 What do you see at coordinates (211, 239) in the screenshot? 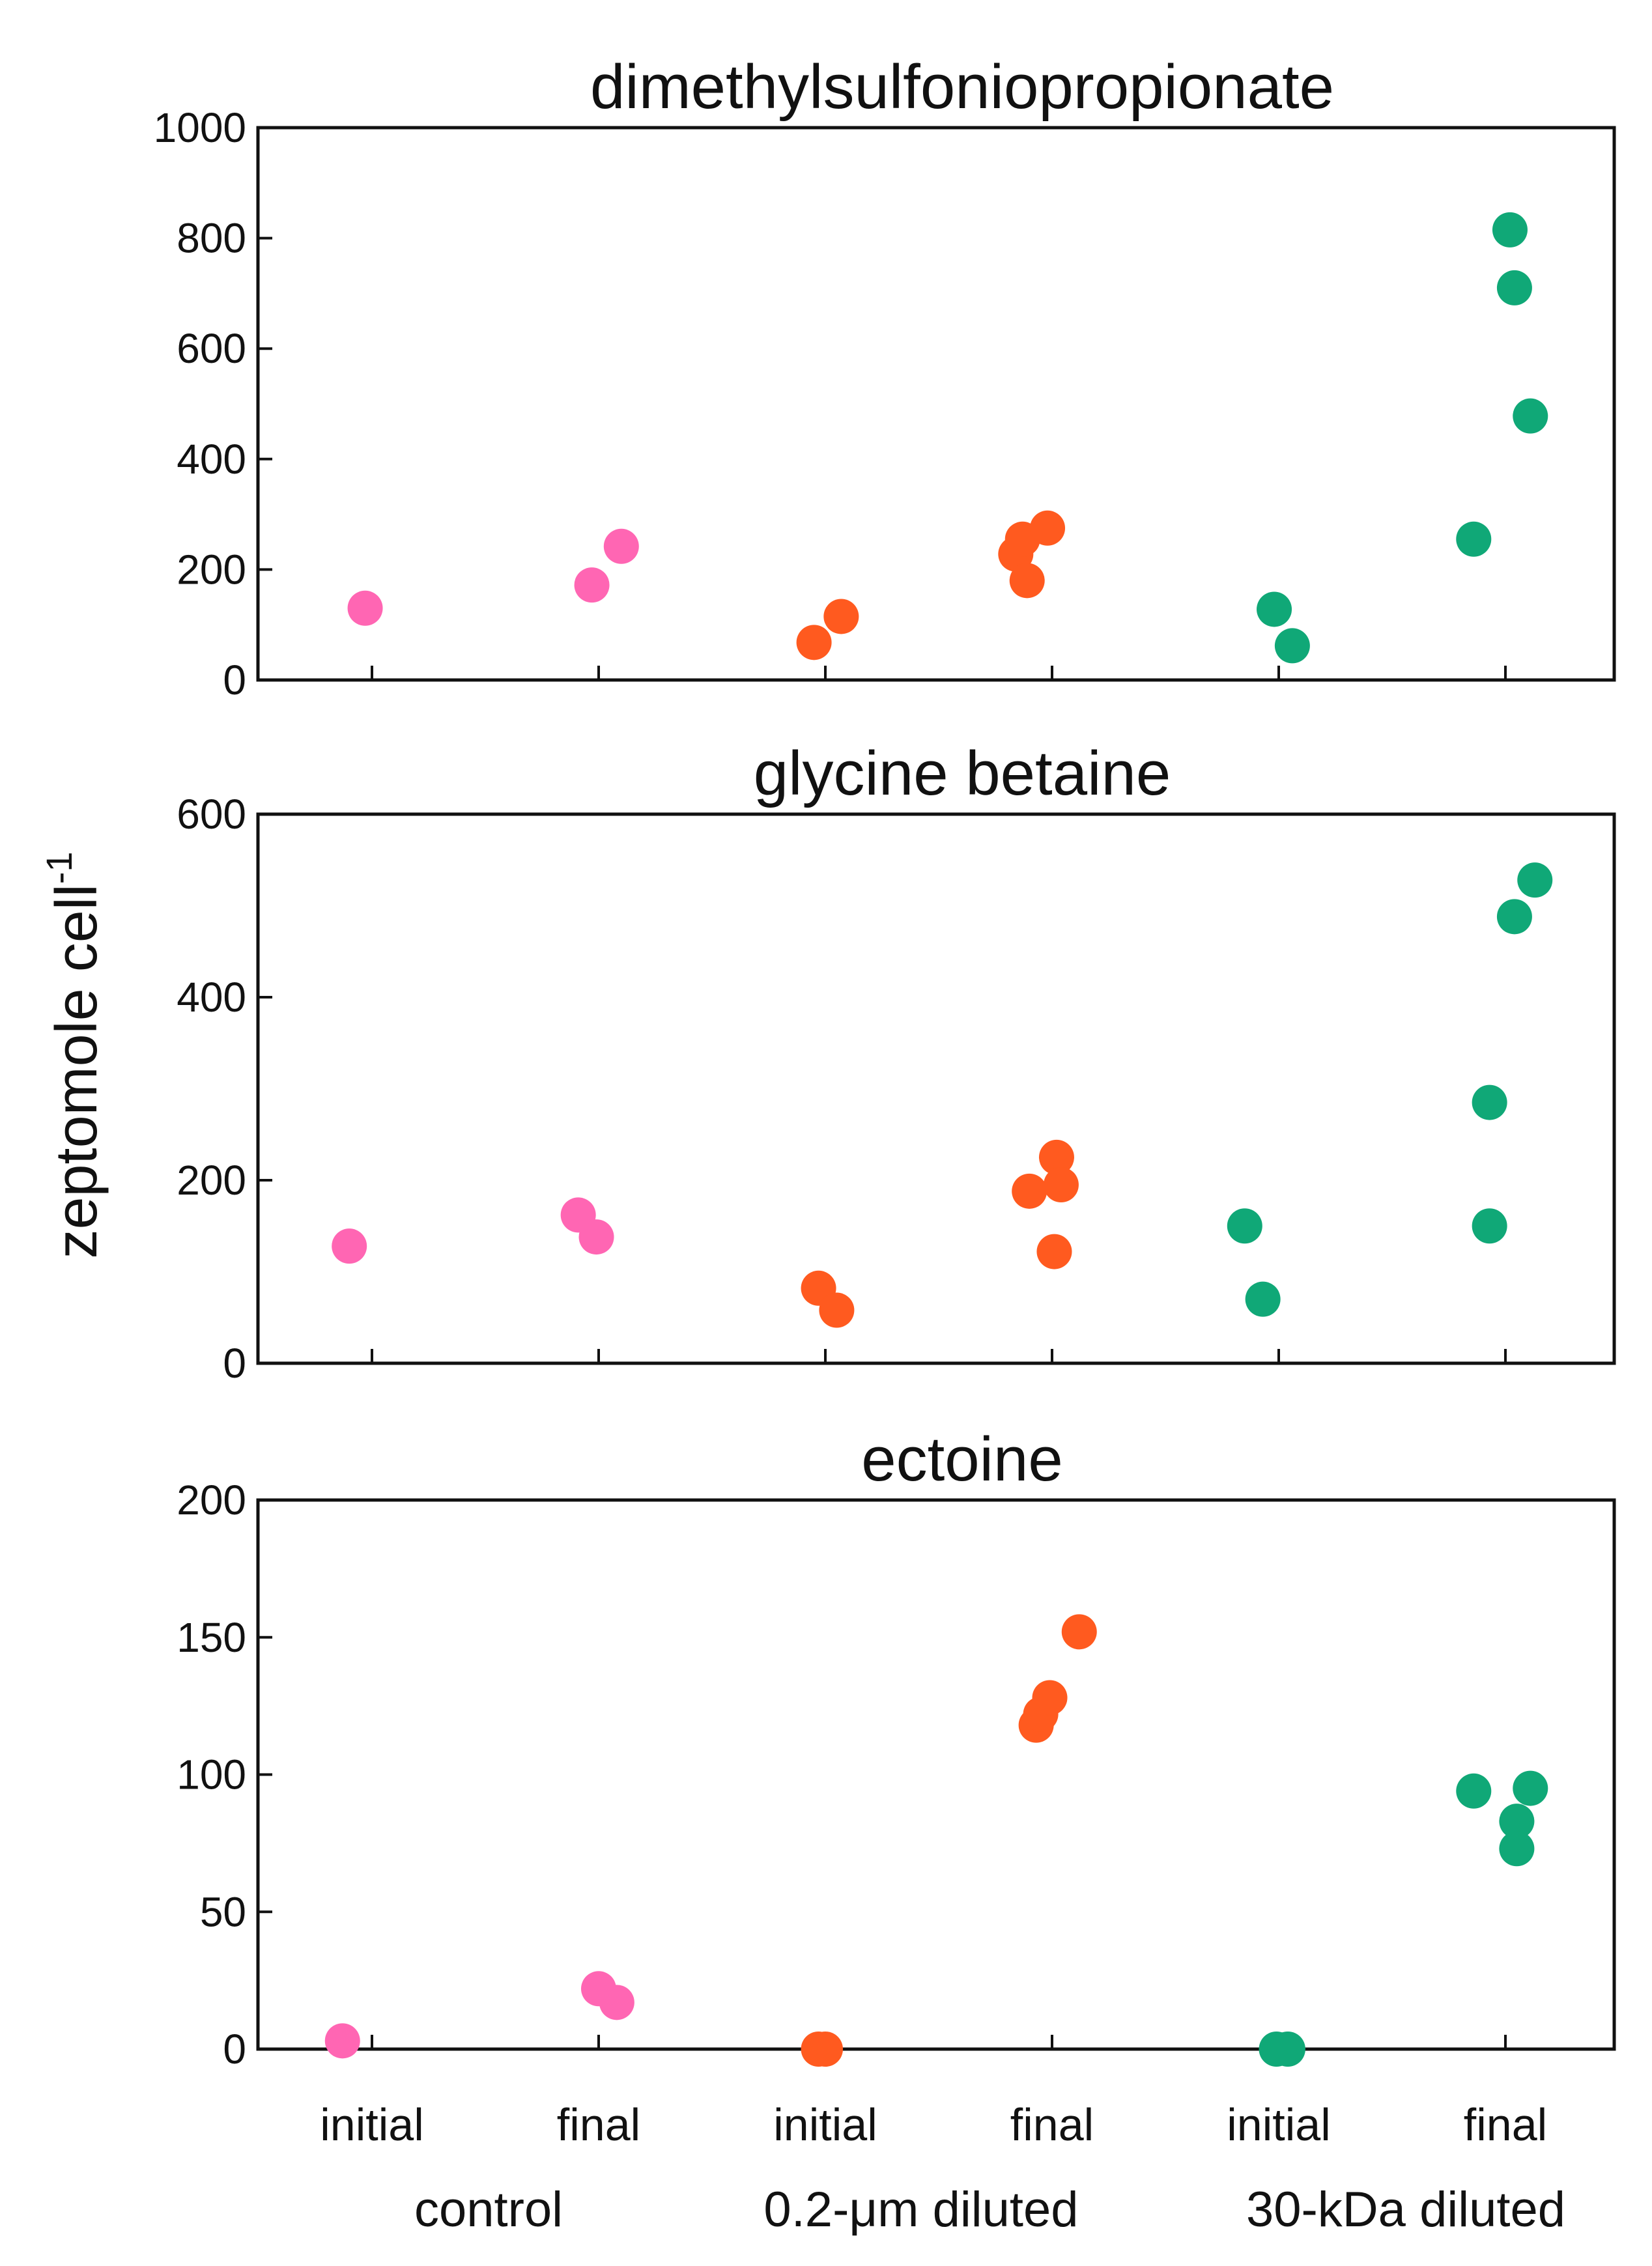
I see `y-tick-label-0-4: 800` at bounding box center [211, 239].